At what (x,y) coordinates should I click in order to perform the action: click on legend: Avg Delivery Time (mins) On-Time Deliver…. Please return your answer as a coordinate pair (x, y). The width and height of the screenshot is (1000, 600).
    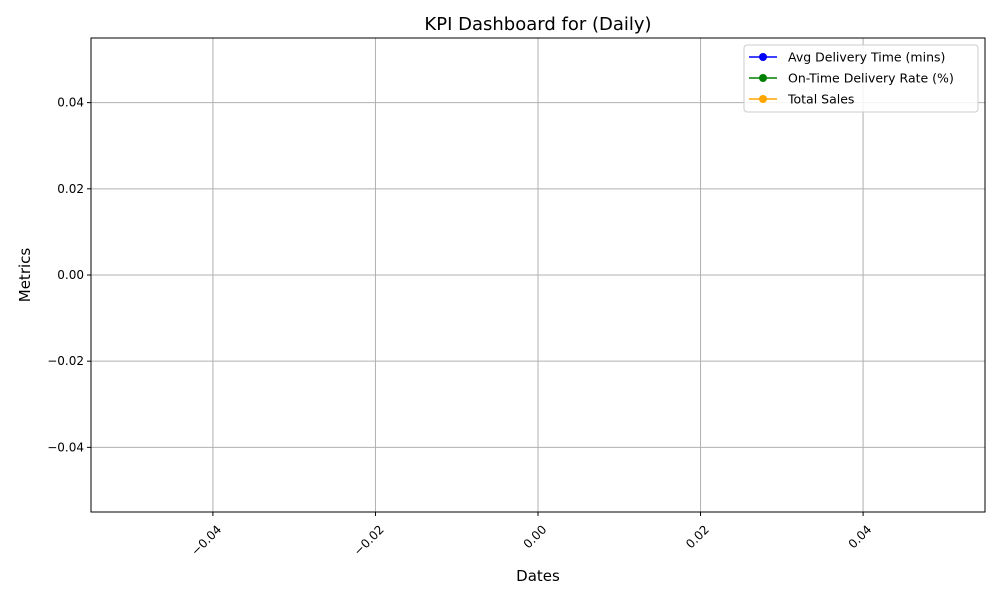
    Looking at the image, I should click on (861, 78).